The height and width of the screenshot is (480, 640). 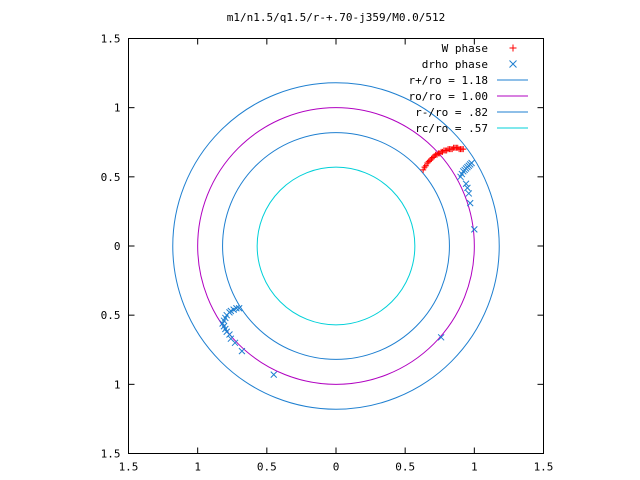 What do you see at coordinates (451, 112) in the screenshot?
I see `legend-label: r-/ro = .82` at bounding box center [451, 112].